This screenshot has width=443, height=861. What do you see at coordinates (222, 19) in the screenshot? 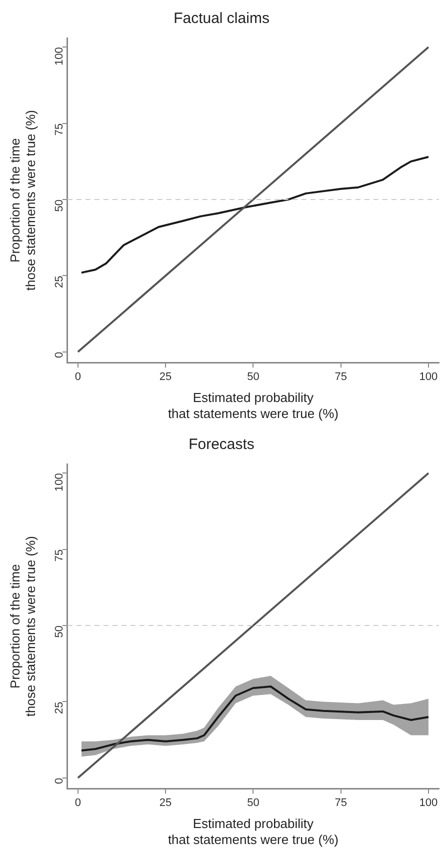
I see `chart-title: Factual claims` at bounding box center [222, 19].